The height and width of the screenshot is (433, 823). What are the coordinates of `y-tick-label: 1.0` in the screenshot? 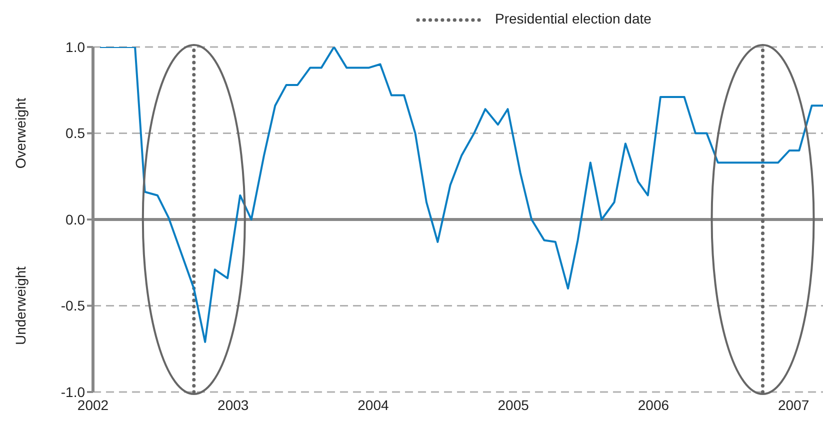 It's located at (76, 46).